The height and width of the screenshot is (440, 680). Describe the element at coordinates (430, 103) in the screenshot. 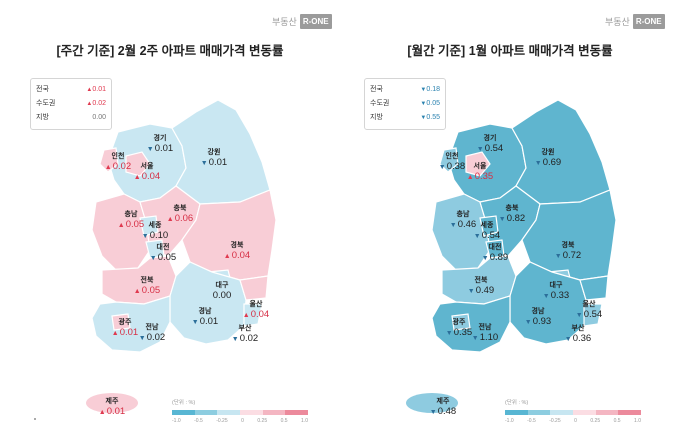

I see `summary-value: ▼0.05` at that location.